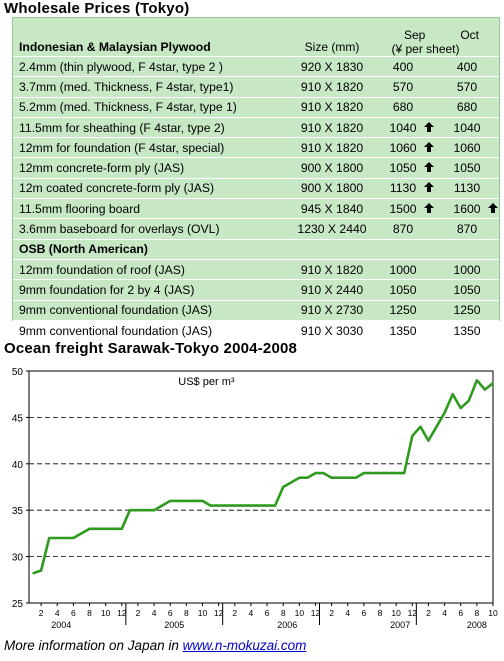  Describe the element at coordinates (400, 625) in the screenshot. I see `year-label: 2007` at that location.